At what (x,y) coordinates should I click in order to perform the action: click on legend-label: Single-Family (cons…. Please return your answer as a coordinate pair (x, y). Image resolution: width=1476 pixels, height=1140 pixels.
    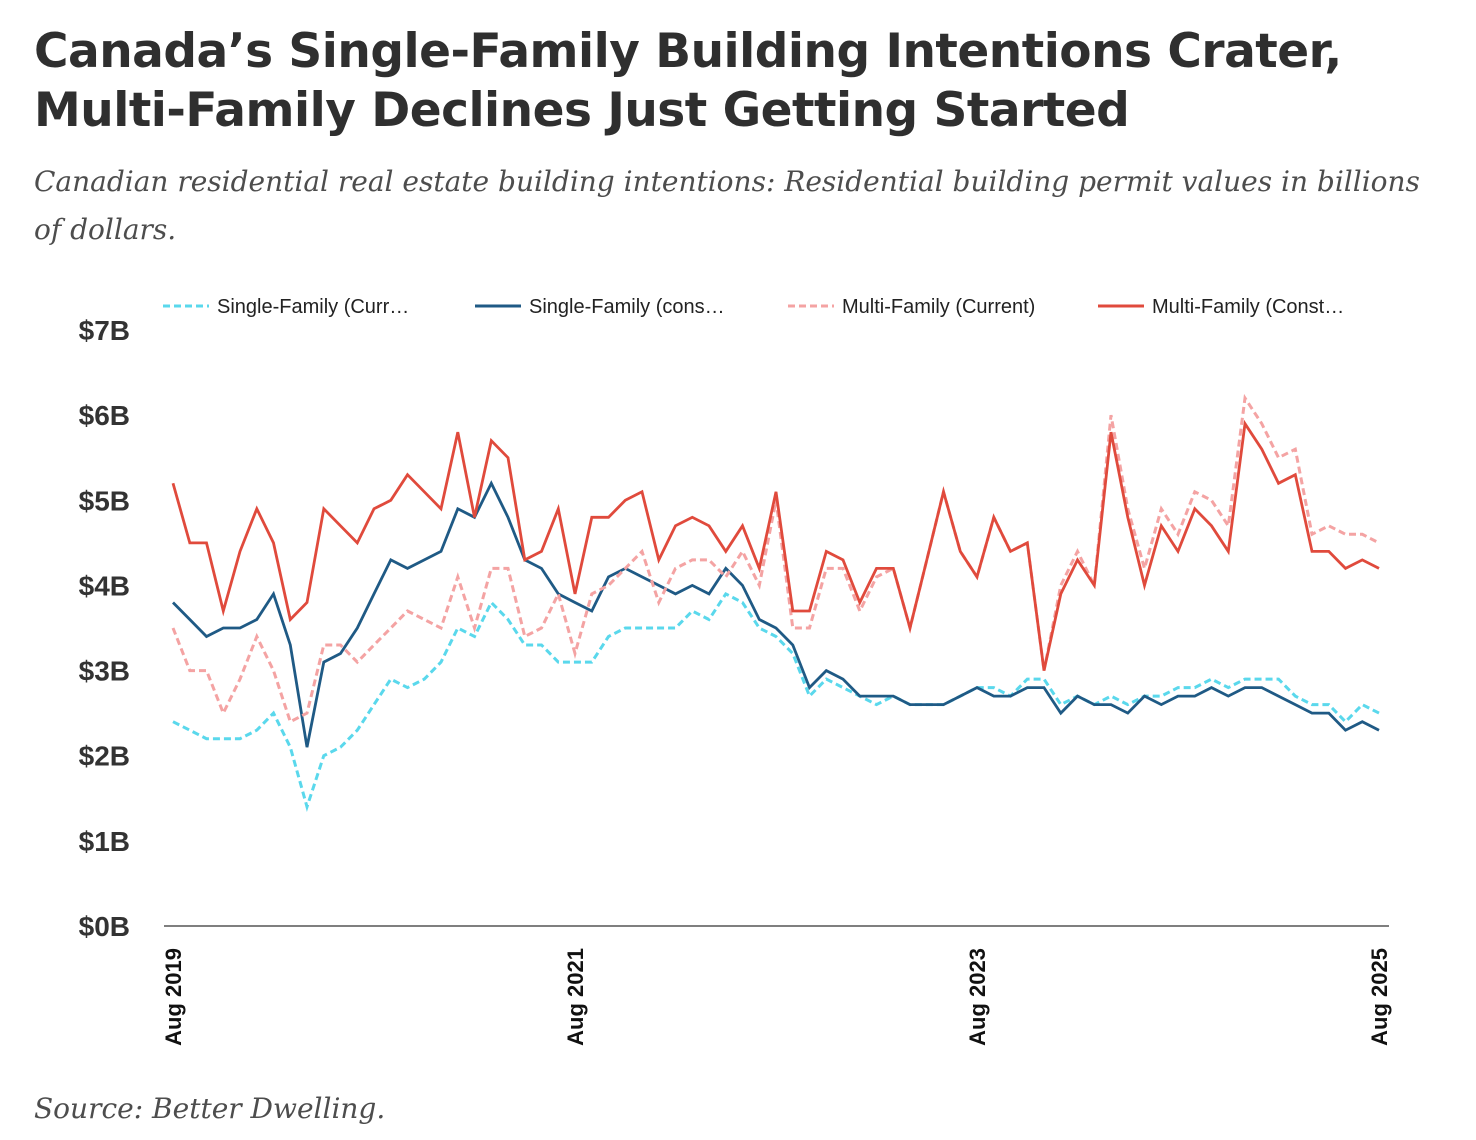
    Looking at the image, I should click on (627, 307).